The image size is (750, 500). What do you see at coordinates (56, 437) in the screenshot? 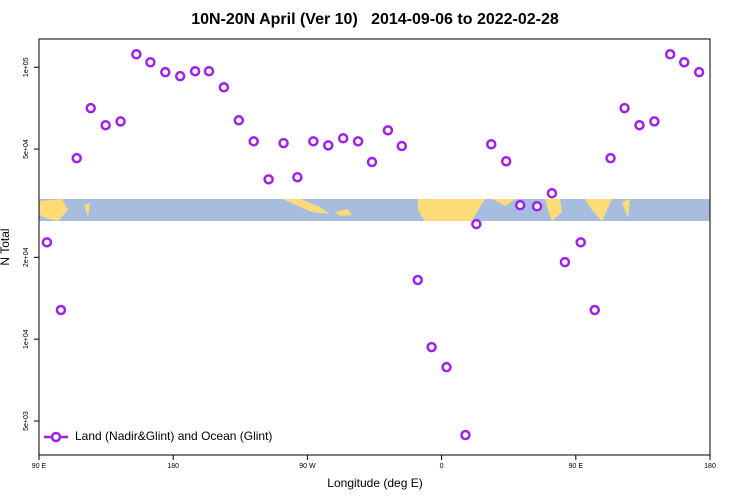
I see `legend-marker` at bounding box center [56, 437].